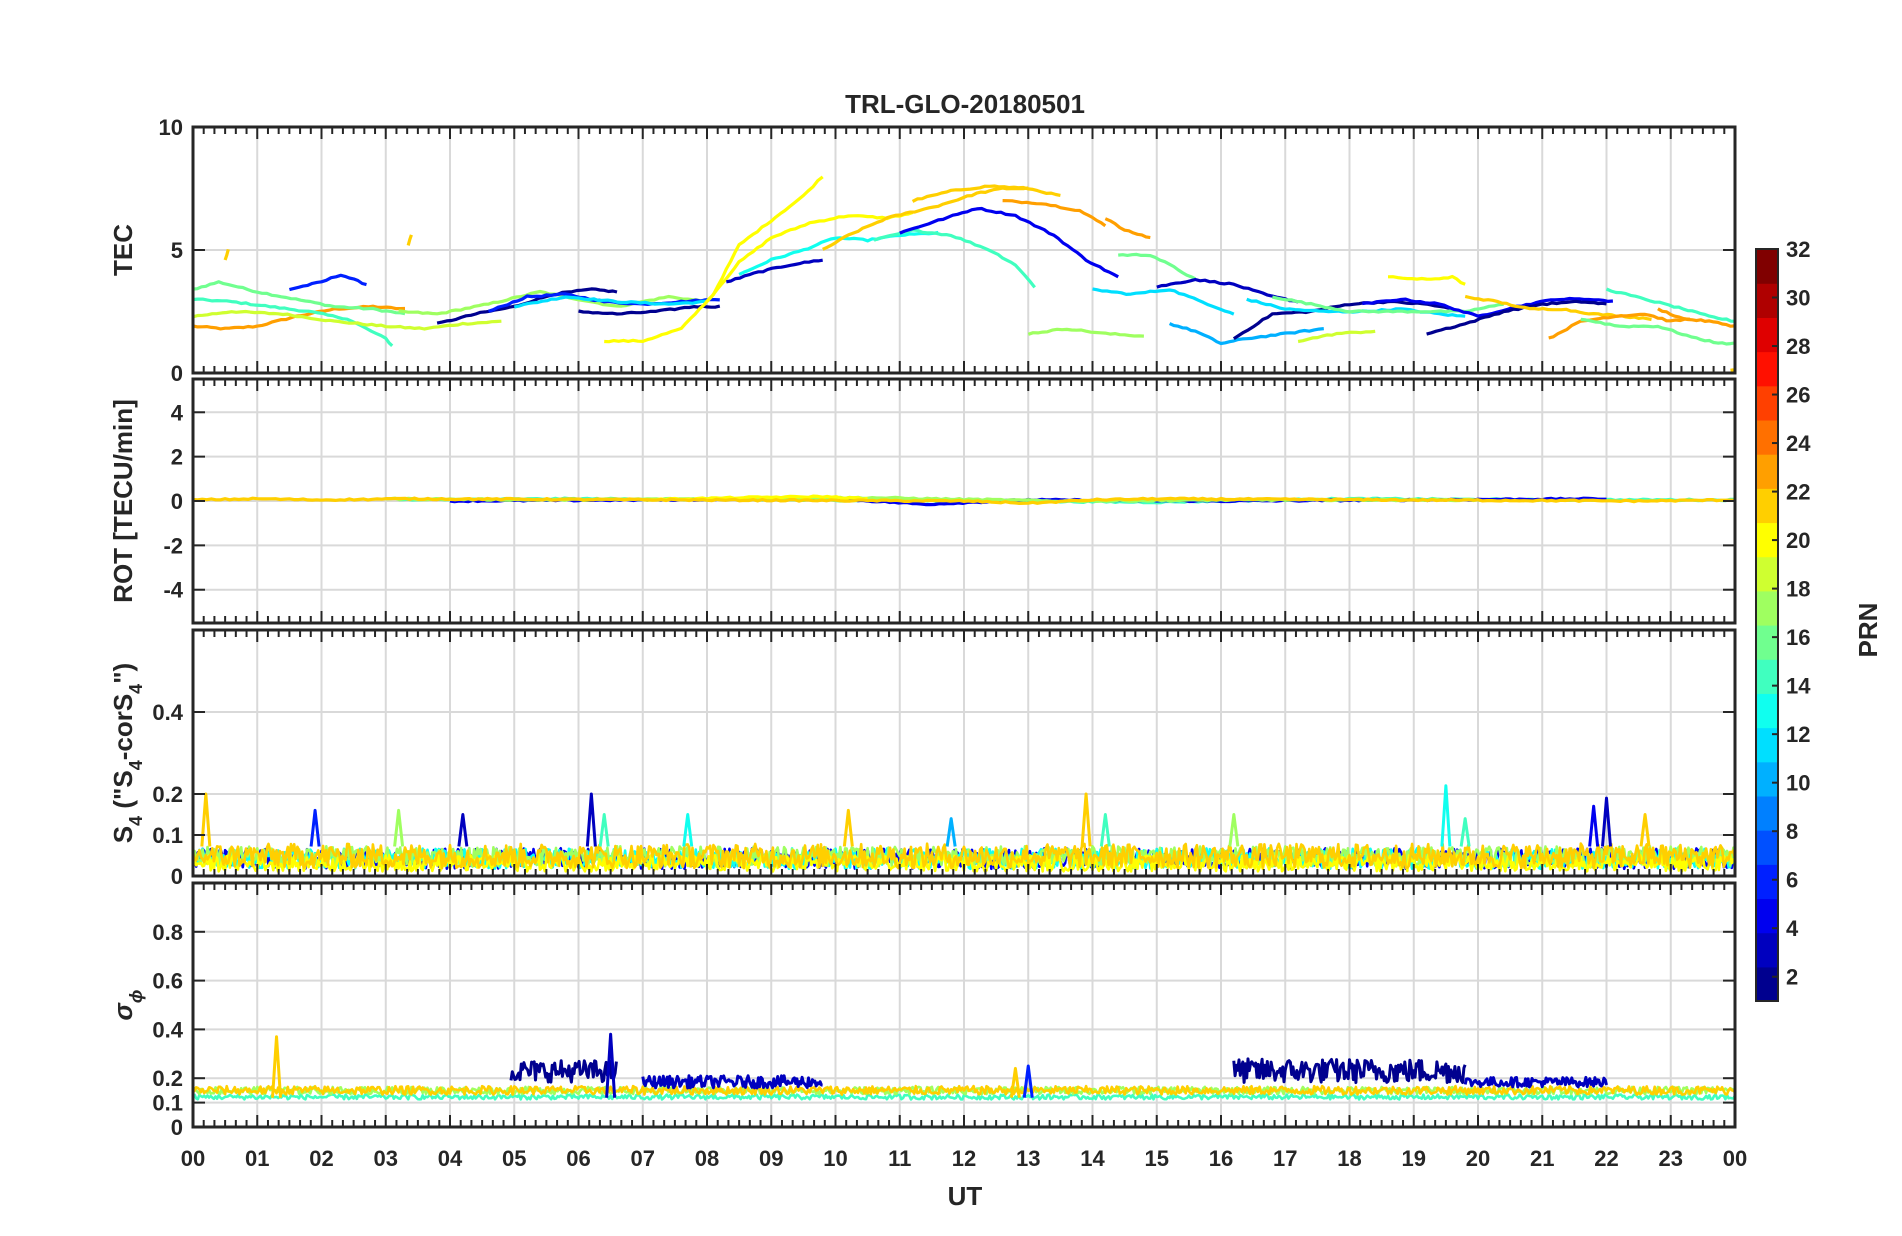 This screenshot has height=1236, width=1902. Describe the element at coordinates (123, 250) in the screenshot. I see `y-axis-label: TEC` at that location.